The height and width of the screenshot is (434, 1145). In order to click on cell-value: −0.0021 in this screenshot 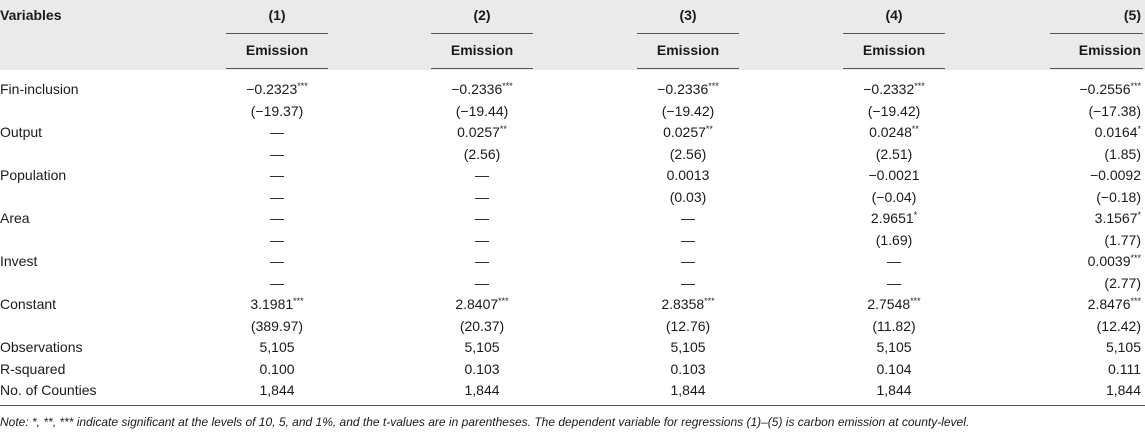, I will do `click(894, 175)`.